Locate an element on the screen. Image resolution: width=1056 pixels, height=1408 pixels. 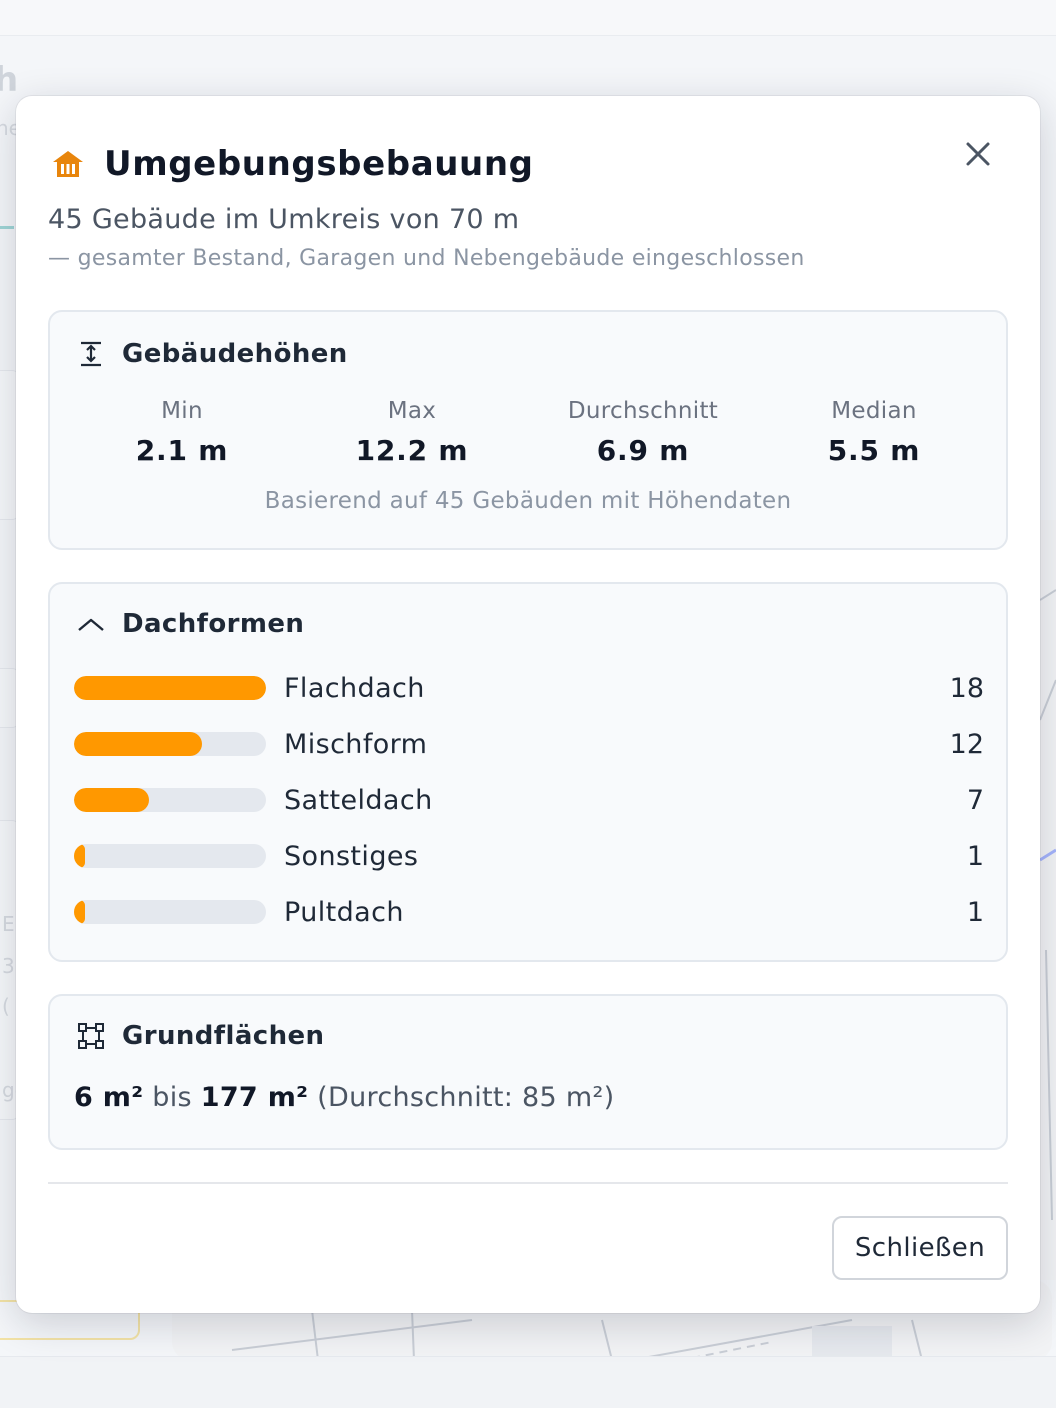
stat-value: 5.5 m is located at coordinates (874, 450).